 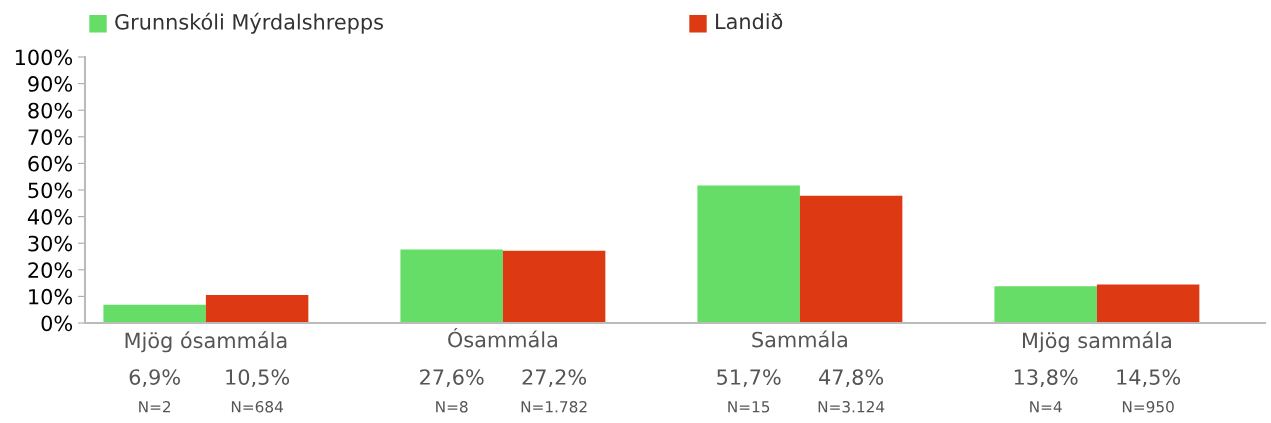 What do you see at coordinates (1148, 407) in the screenshot?
I see `text: N=950` at bounding box center [1148, 407].